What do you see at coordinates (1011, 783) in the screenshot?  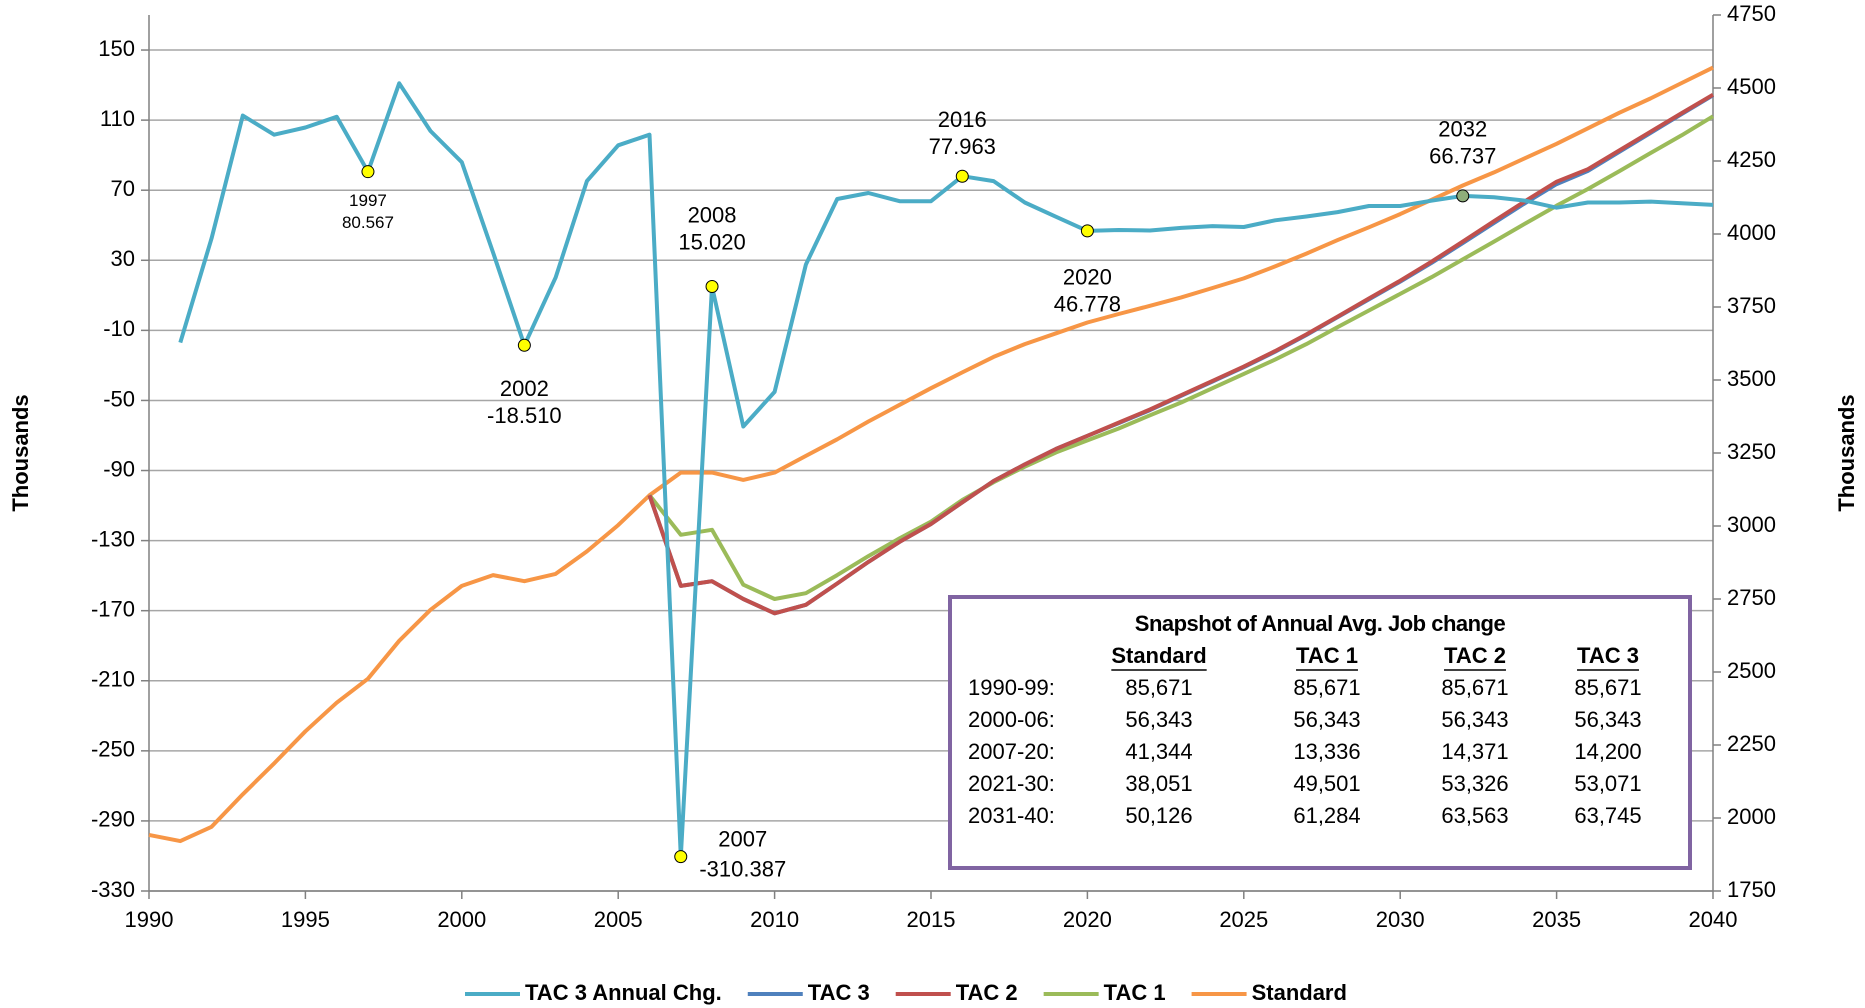 I see `row-label: 2021-30:` at bounding box center [1011, 783].